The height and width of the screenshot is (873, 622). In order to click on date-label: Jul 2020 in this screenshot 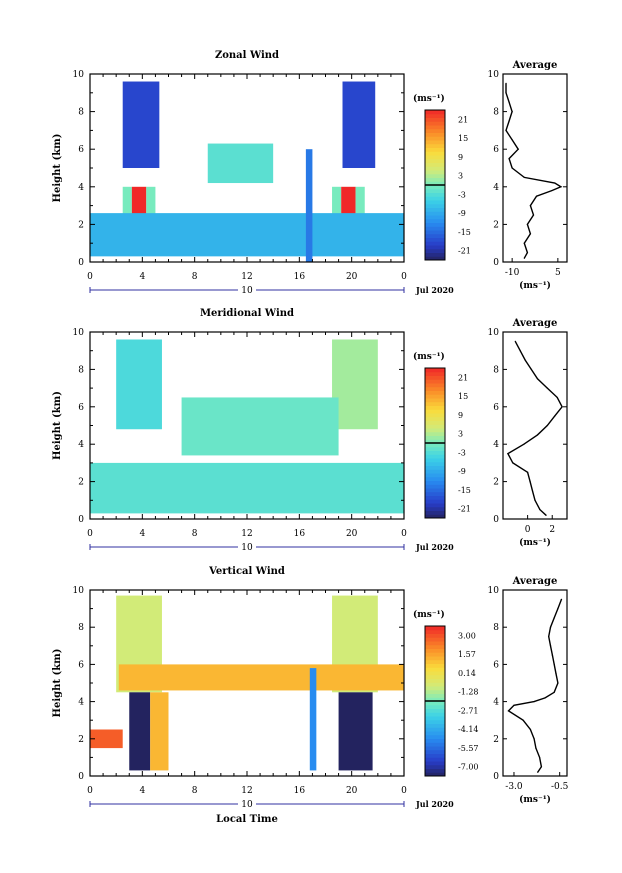, I will do `click(434, 804)`.